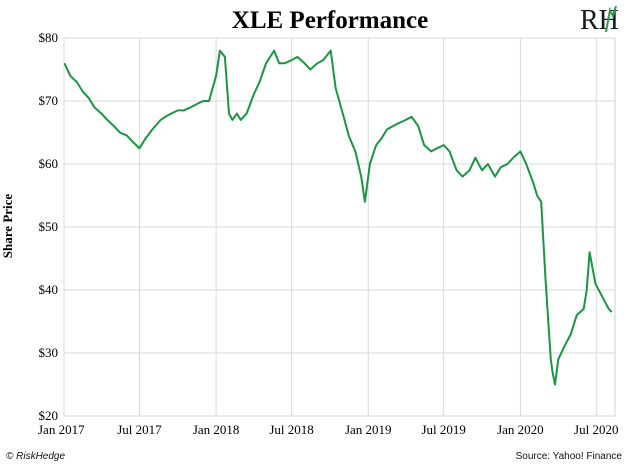 This screenshot has height=466, width=630. I want to click on y-tick-label: $20, so click(49, 415).